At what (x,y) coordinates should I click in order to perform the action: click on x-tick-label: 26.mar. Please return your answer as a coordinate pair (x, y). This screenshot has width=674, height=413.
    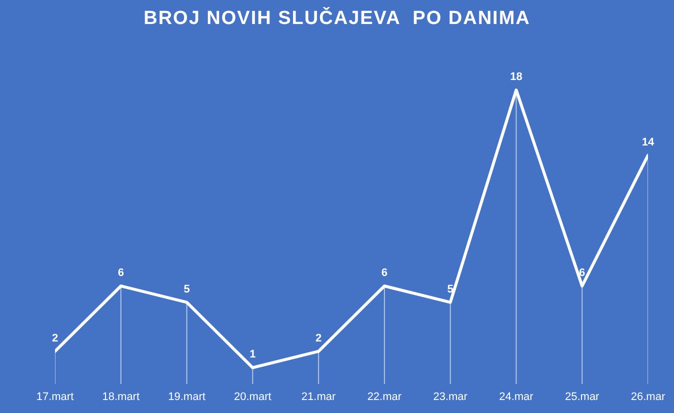
    Looking at the image, I should click on (648, 396).